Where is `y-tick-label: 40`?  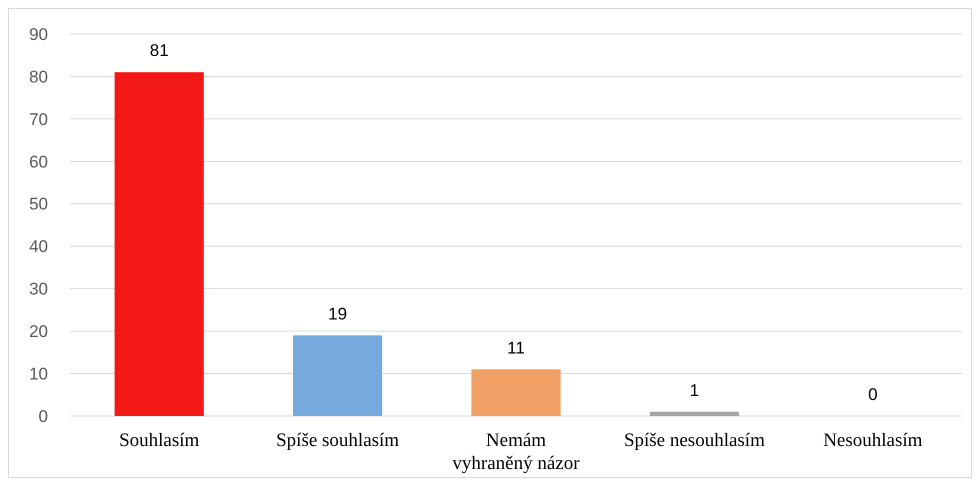 y-tick-label: 40 is located at coordinates (38, 246).